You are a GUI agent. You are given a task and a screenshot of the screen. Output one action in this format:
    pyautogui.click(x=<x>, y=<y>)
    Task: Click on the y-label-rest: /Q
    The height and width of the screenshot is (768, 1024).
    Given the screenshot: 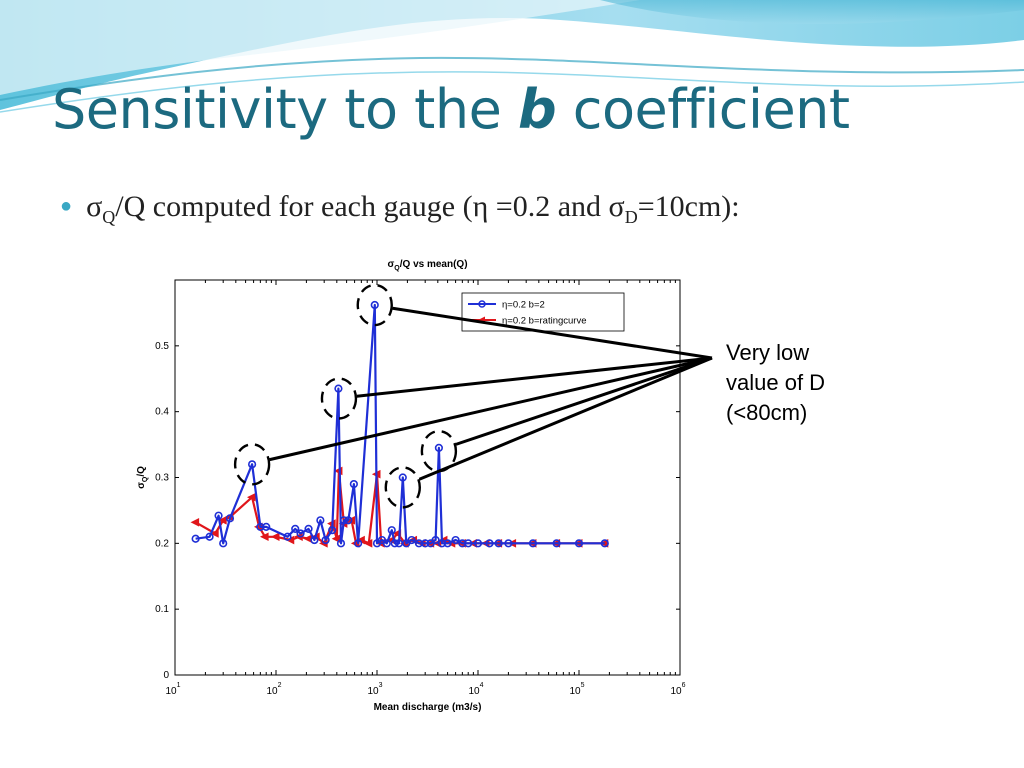 What is the action you would take?
    pyautogui.click(x=141, y=471)
    